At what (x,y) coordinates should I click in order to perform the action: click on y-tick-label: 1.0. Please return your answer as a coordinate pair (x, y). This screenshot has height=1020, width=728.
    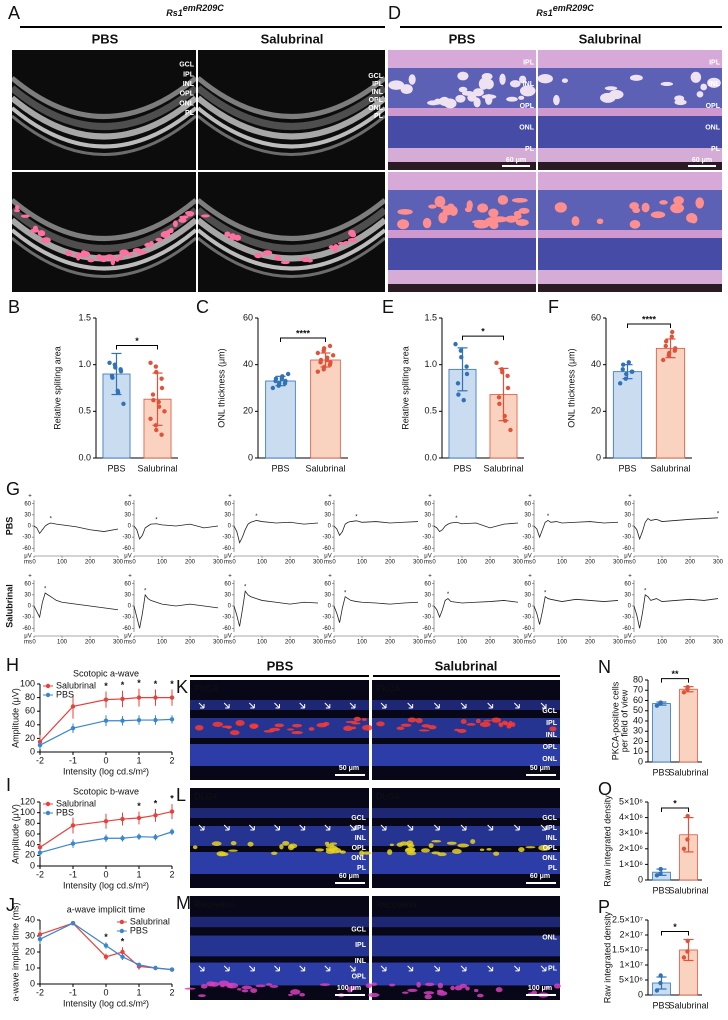
    Looking at the image, I should click on (84, 364).